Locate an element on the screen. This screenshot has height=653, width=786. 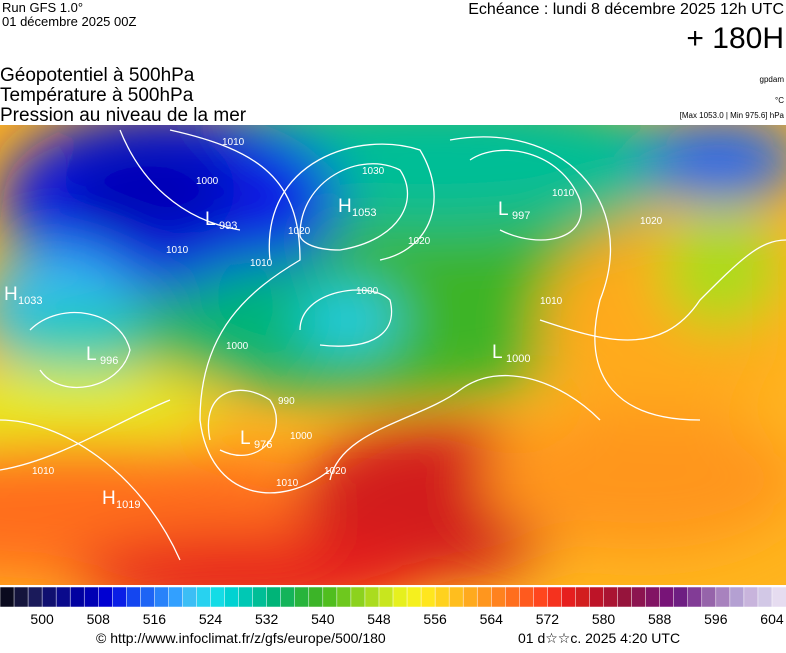
colorbar-tick-label: 580 is located at coordinates (604, 619).